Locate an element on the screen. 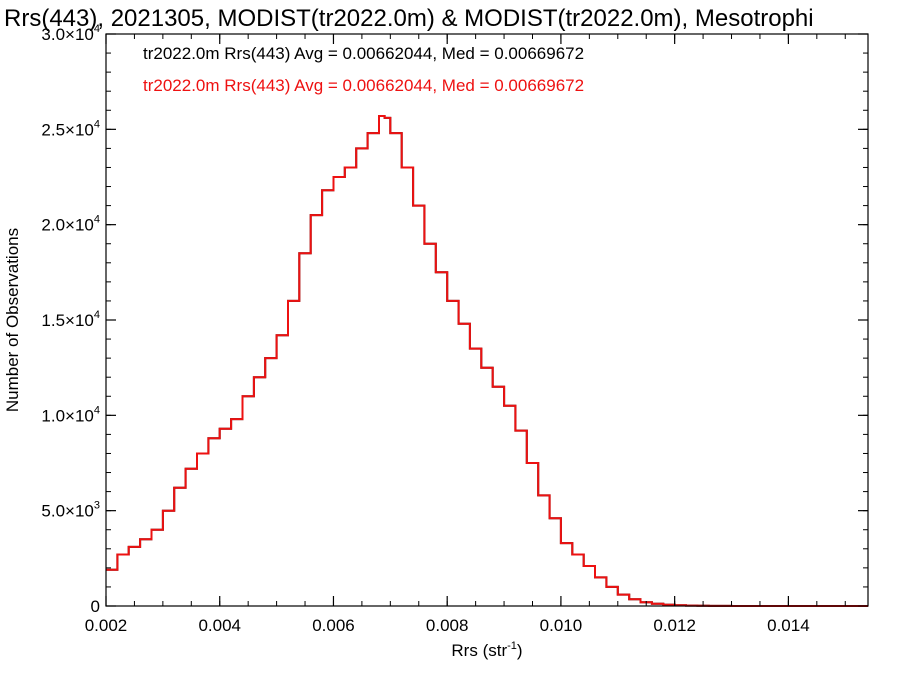 This screenshot has width=900, height=675. x-axis-label-sup: -1 is located at coordinates (512, 646).